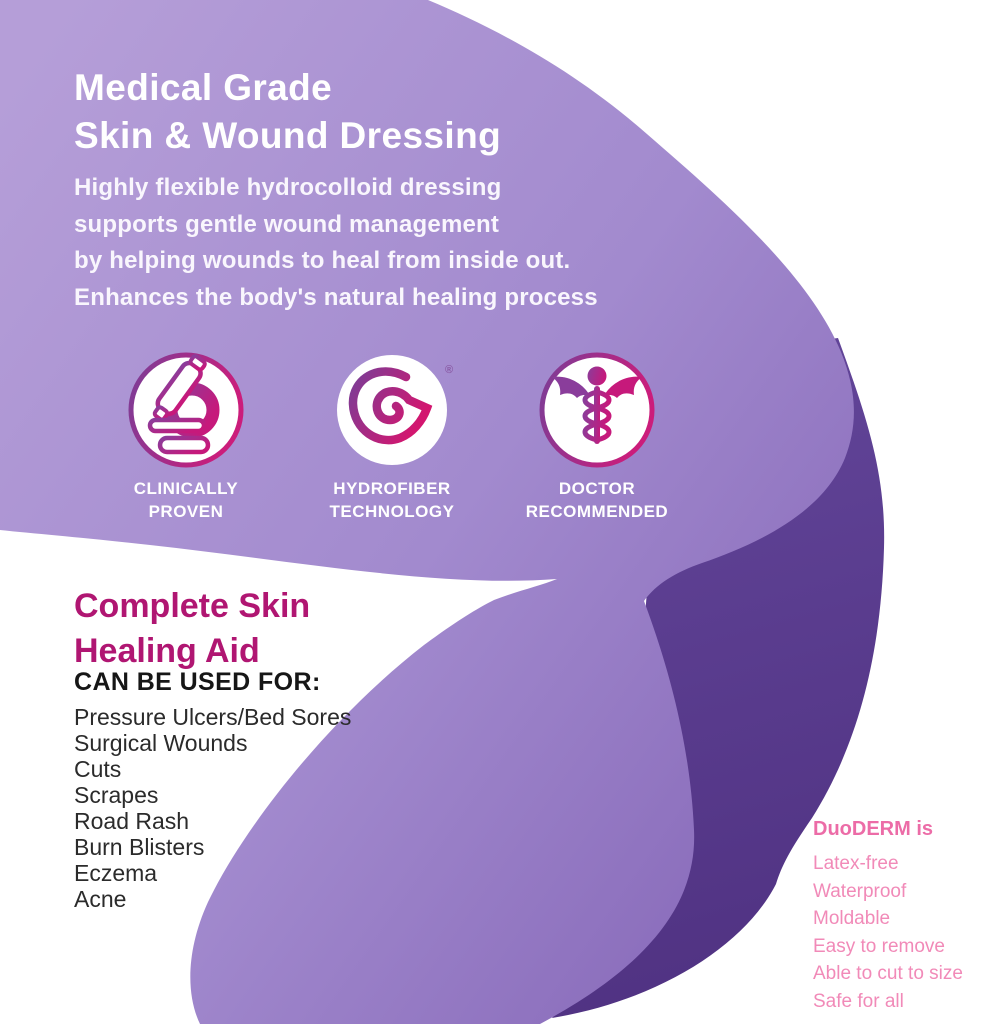 The image size is (1005, 1024). I want to click on list-item: Pressure Ulcers/Bed Sores, so click(213, 717).